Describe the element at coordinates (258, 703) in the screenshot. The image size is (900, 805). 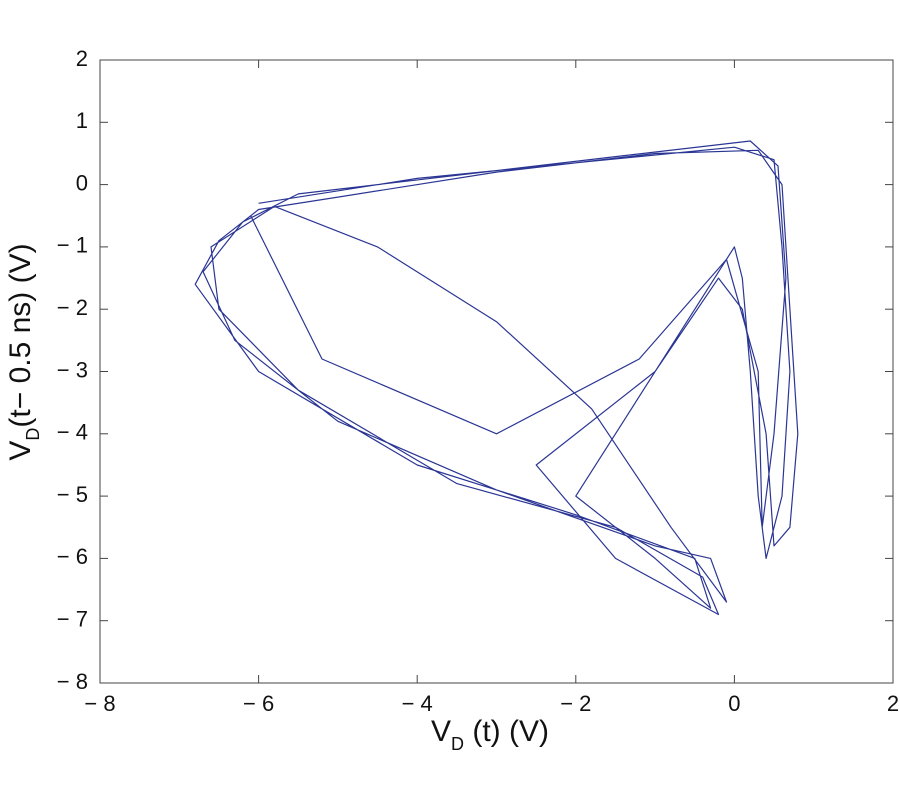
I see `x-tick-label: − 6` at that location.